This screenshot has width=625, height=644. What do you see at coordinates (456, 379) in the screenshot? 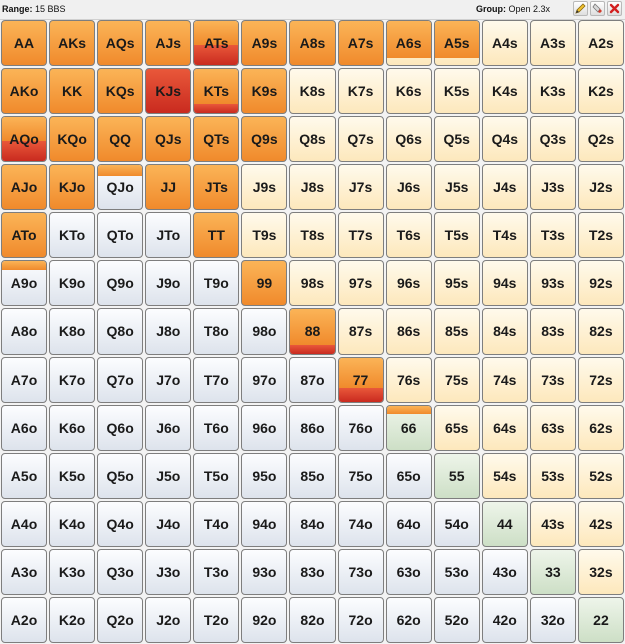
I see `hand-cell-75s: 75s` at bounding box center [456, 379].